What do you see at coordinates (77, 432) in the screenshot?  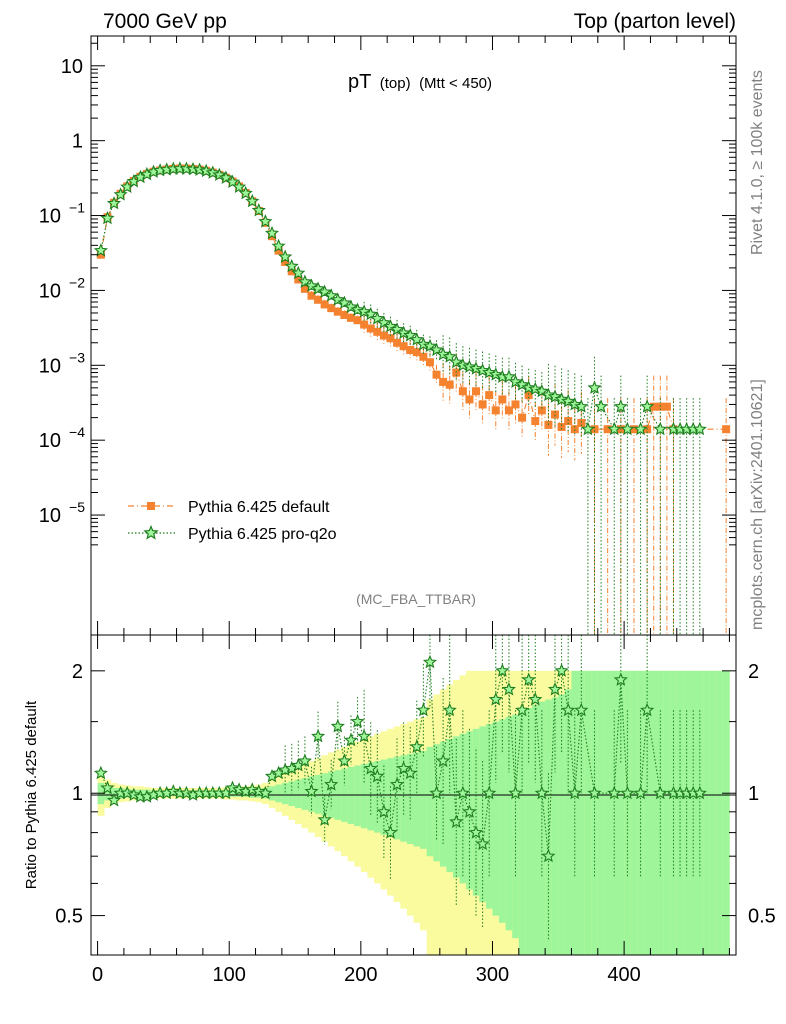 I see `y-tick-exponent: −4` at bounding box center [77, 432].